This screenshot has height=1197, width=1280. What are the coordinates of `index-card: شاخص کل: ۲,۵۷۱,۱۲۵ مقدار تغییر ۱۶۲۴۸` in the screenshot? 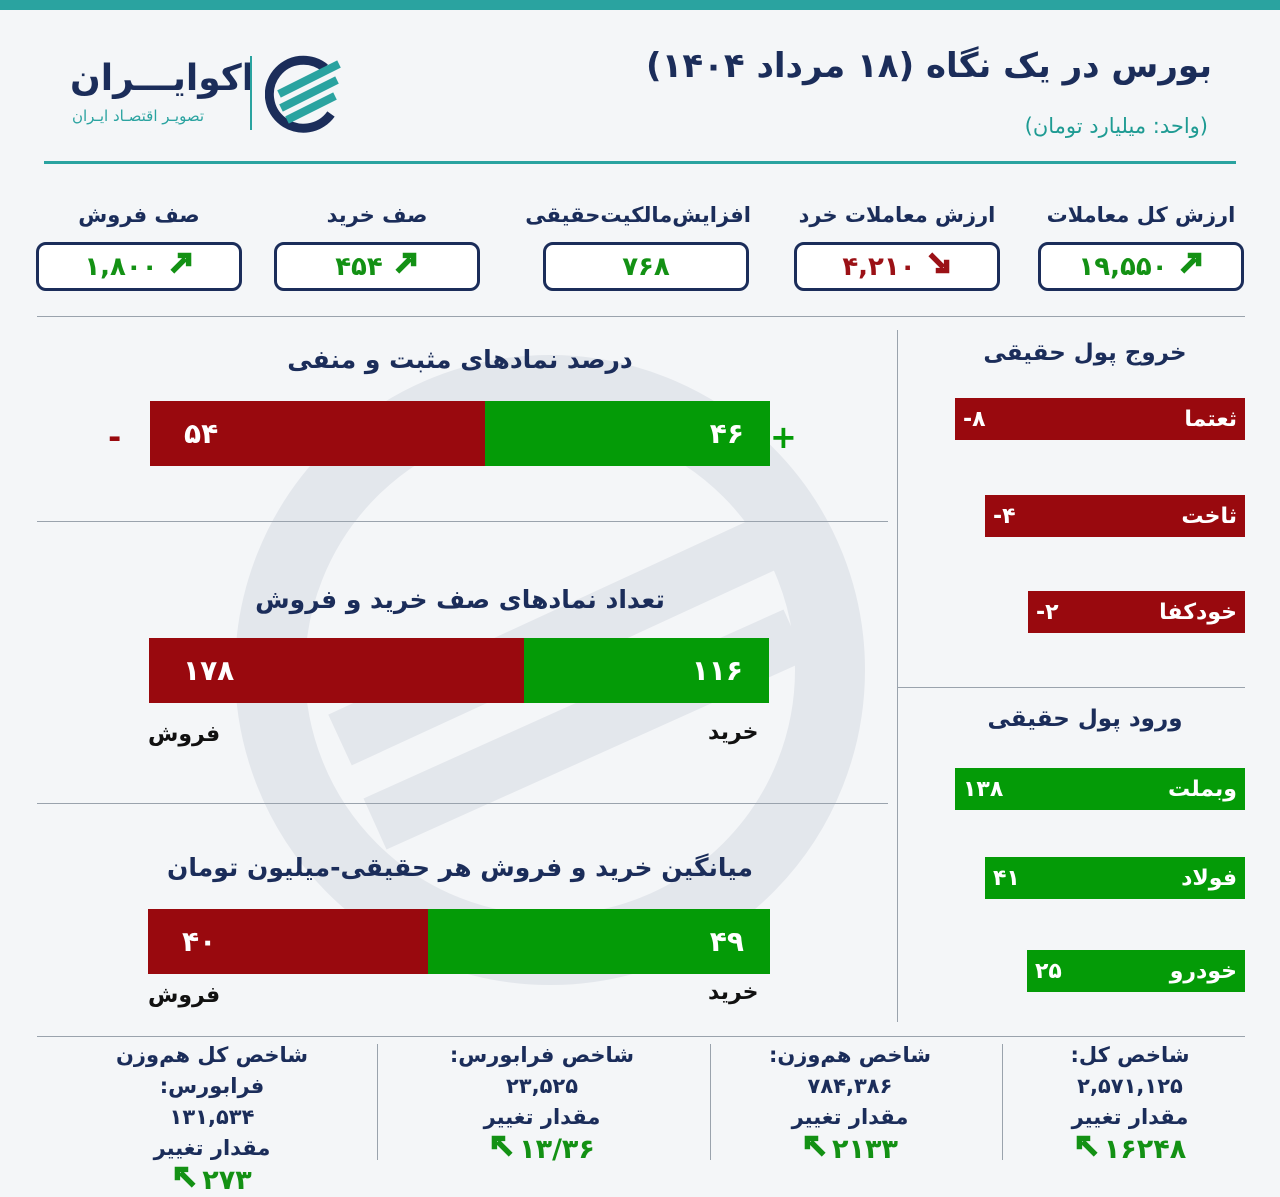 It's located at (1130, 1103).